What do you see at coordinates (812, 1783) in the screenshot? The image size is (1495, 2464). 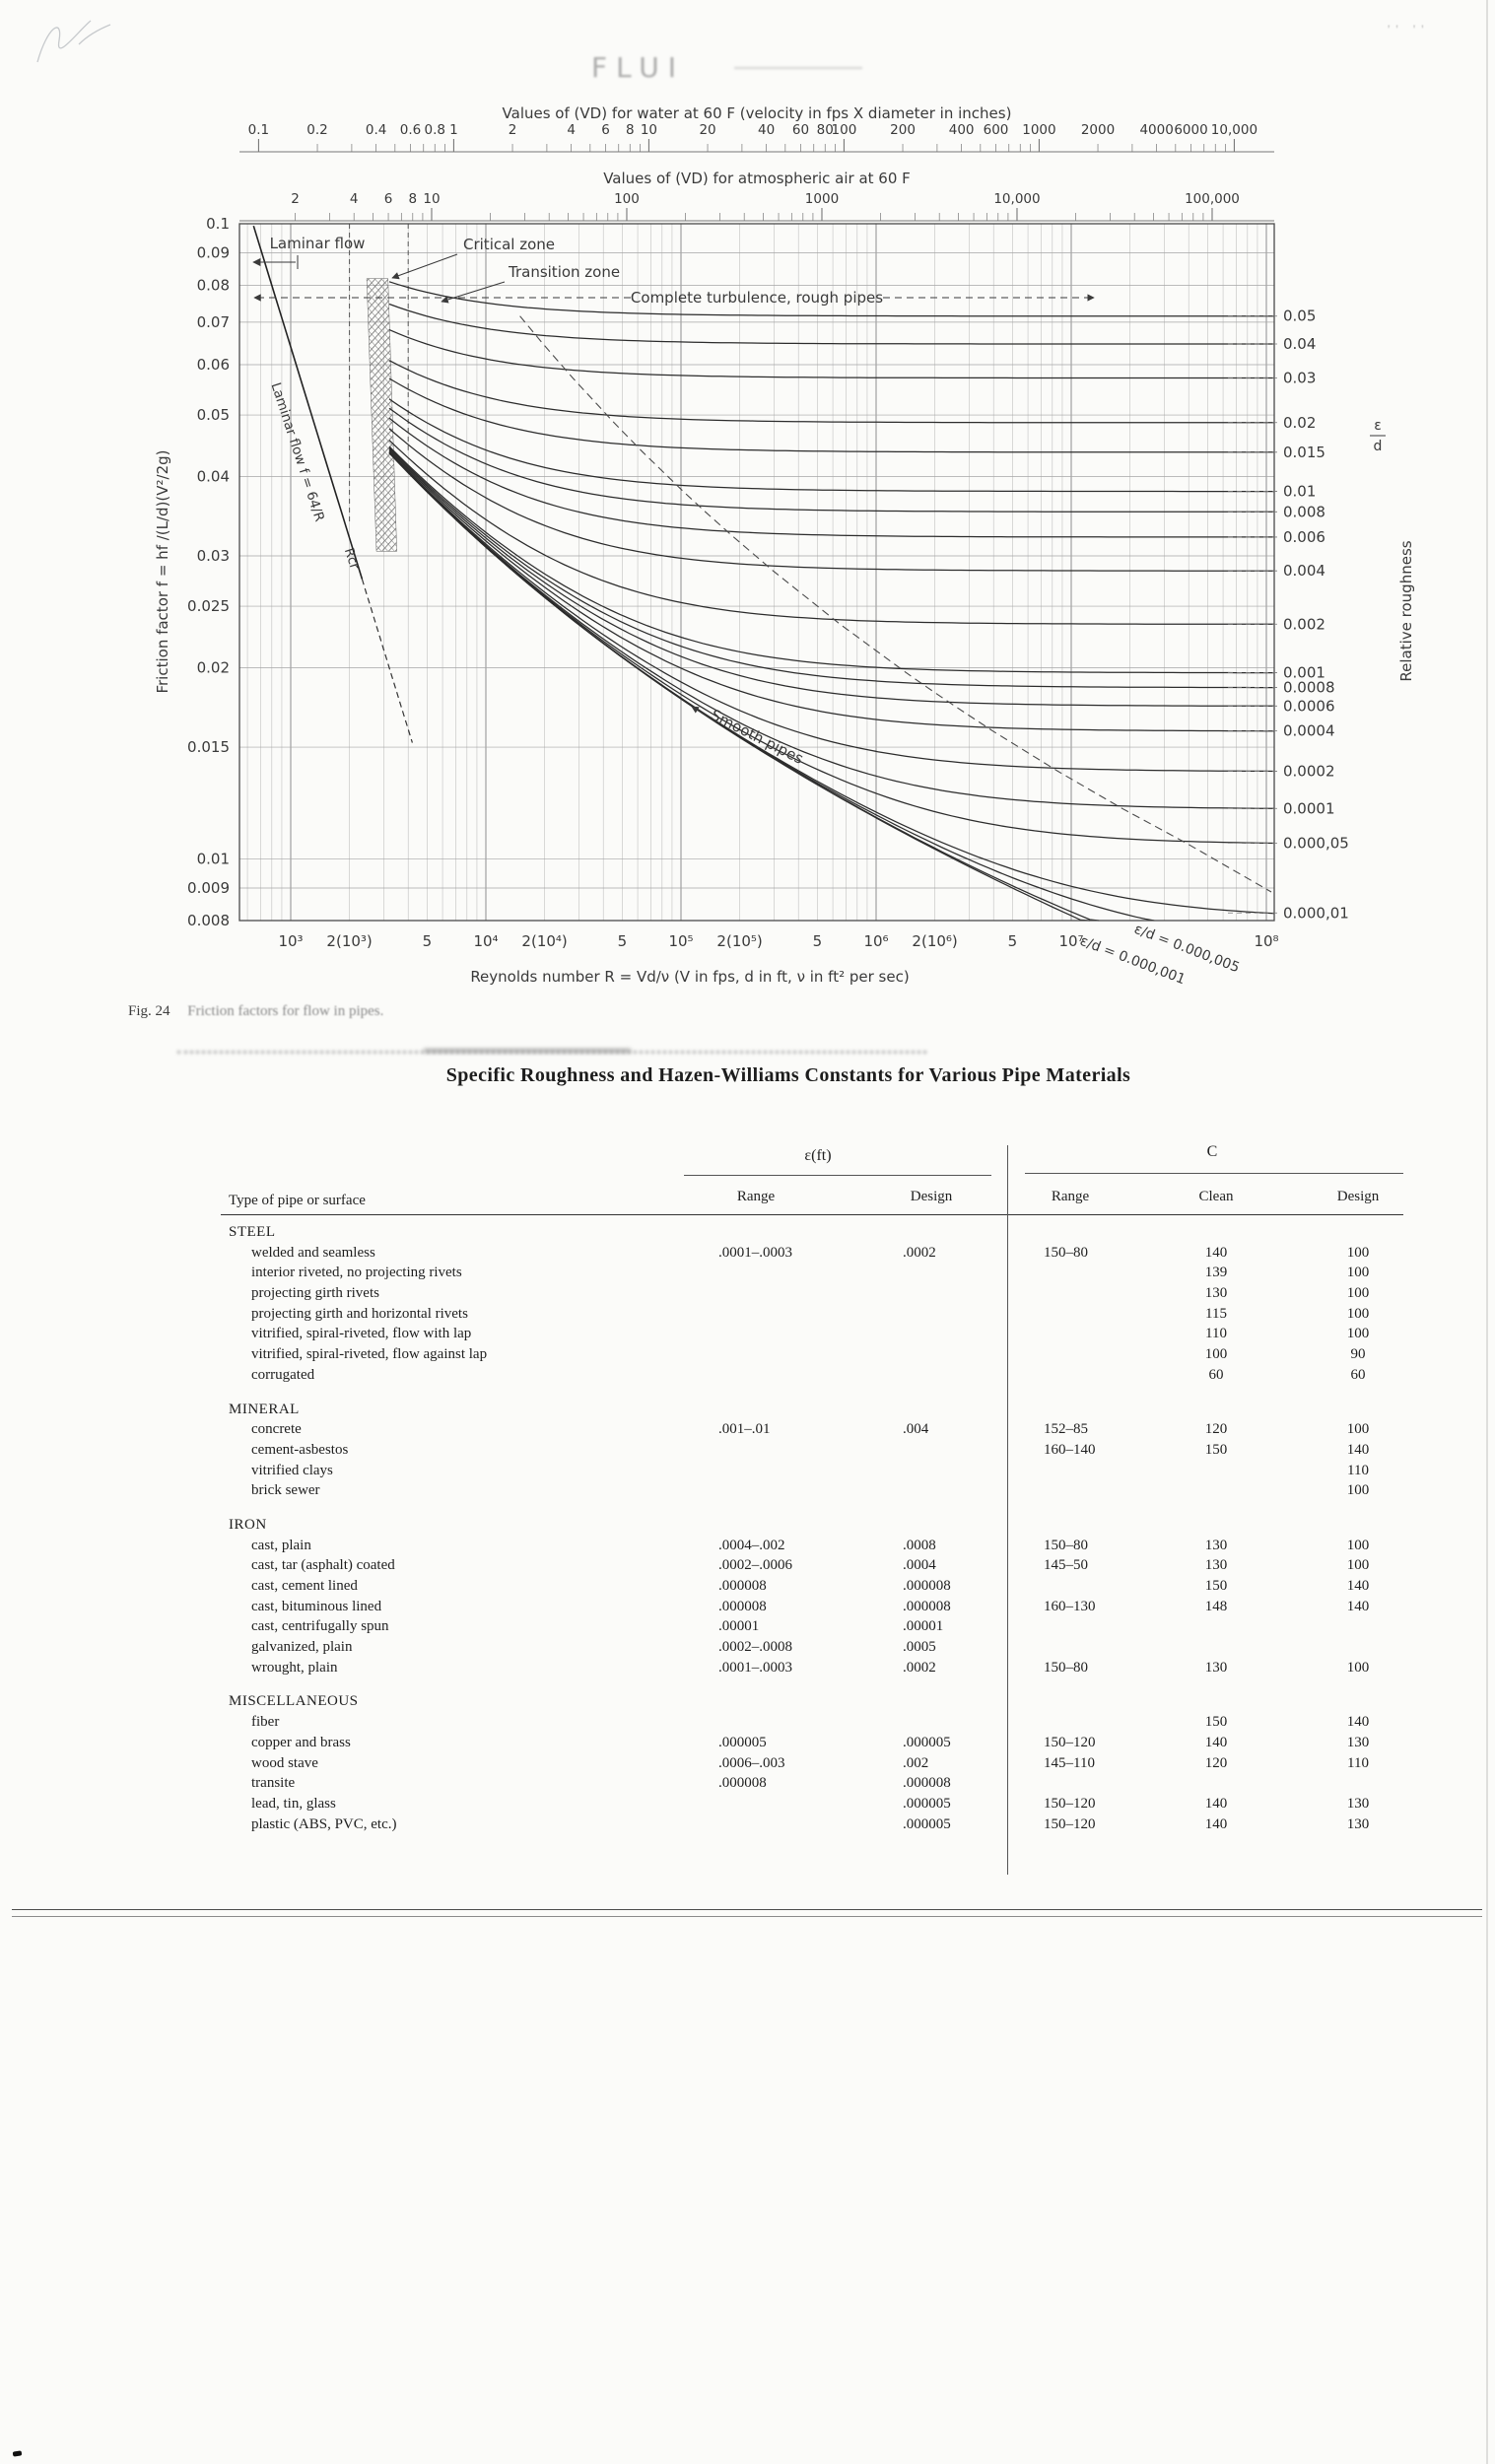 I see `table-row: transite .000008 .000008` at bounding box center [812, 1783].